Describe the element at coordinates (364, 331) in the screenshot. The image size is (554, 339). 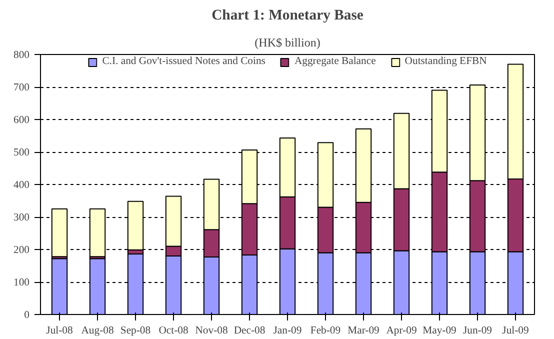
I see `x-tick-label: Mar-09` at that location.